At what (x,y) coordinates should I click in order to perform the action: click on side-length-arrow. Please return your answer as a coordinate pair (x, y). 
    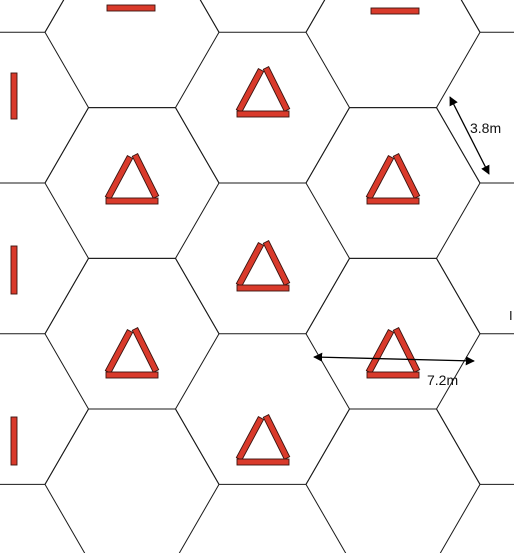
    Looking at the image, I should click on (469, 135).